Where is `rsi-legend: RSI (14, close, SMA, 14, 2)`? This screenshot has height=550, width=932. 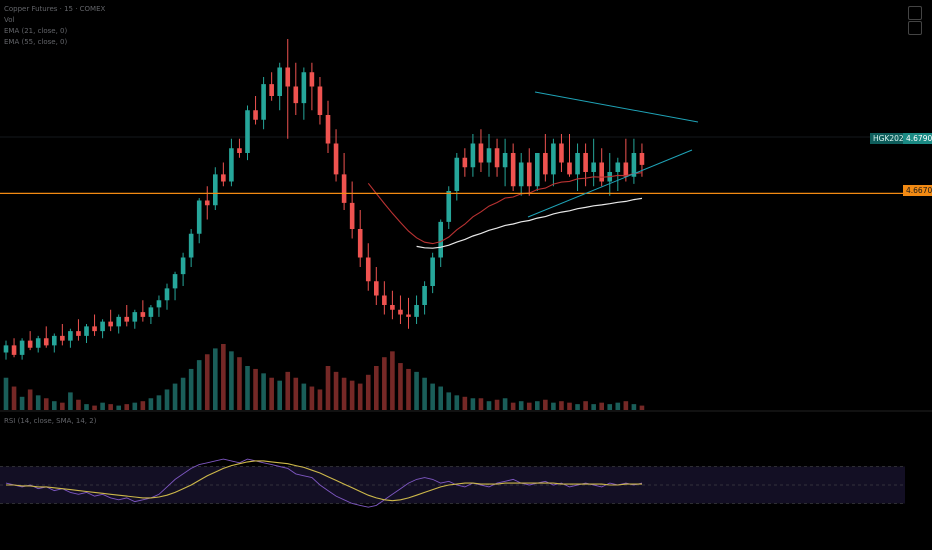 rsi-legend: RSI (14, close, SMA, 14, 2) is located at coordinates (50, 421).